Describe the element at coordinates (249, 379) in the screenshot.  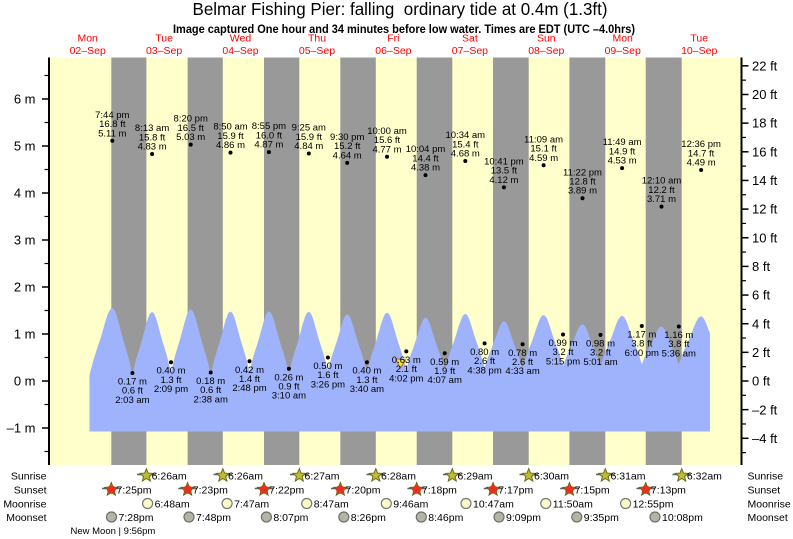
I see `svg-text: 1.4 ft` at that location.